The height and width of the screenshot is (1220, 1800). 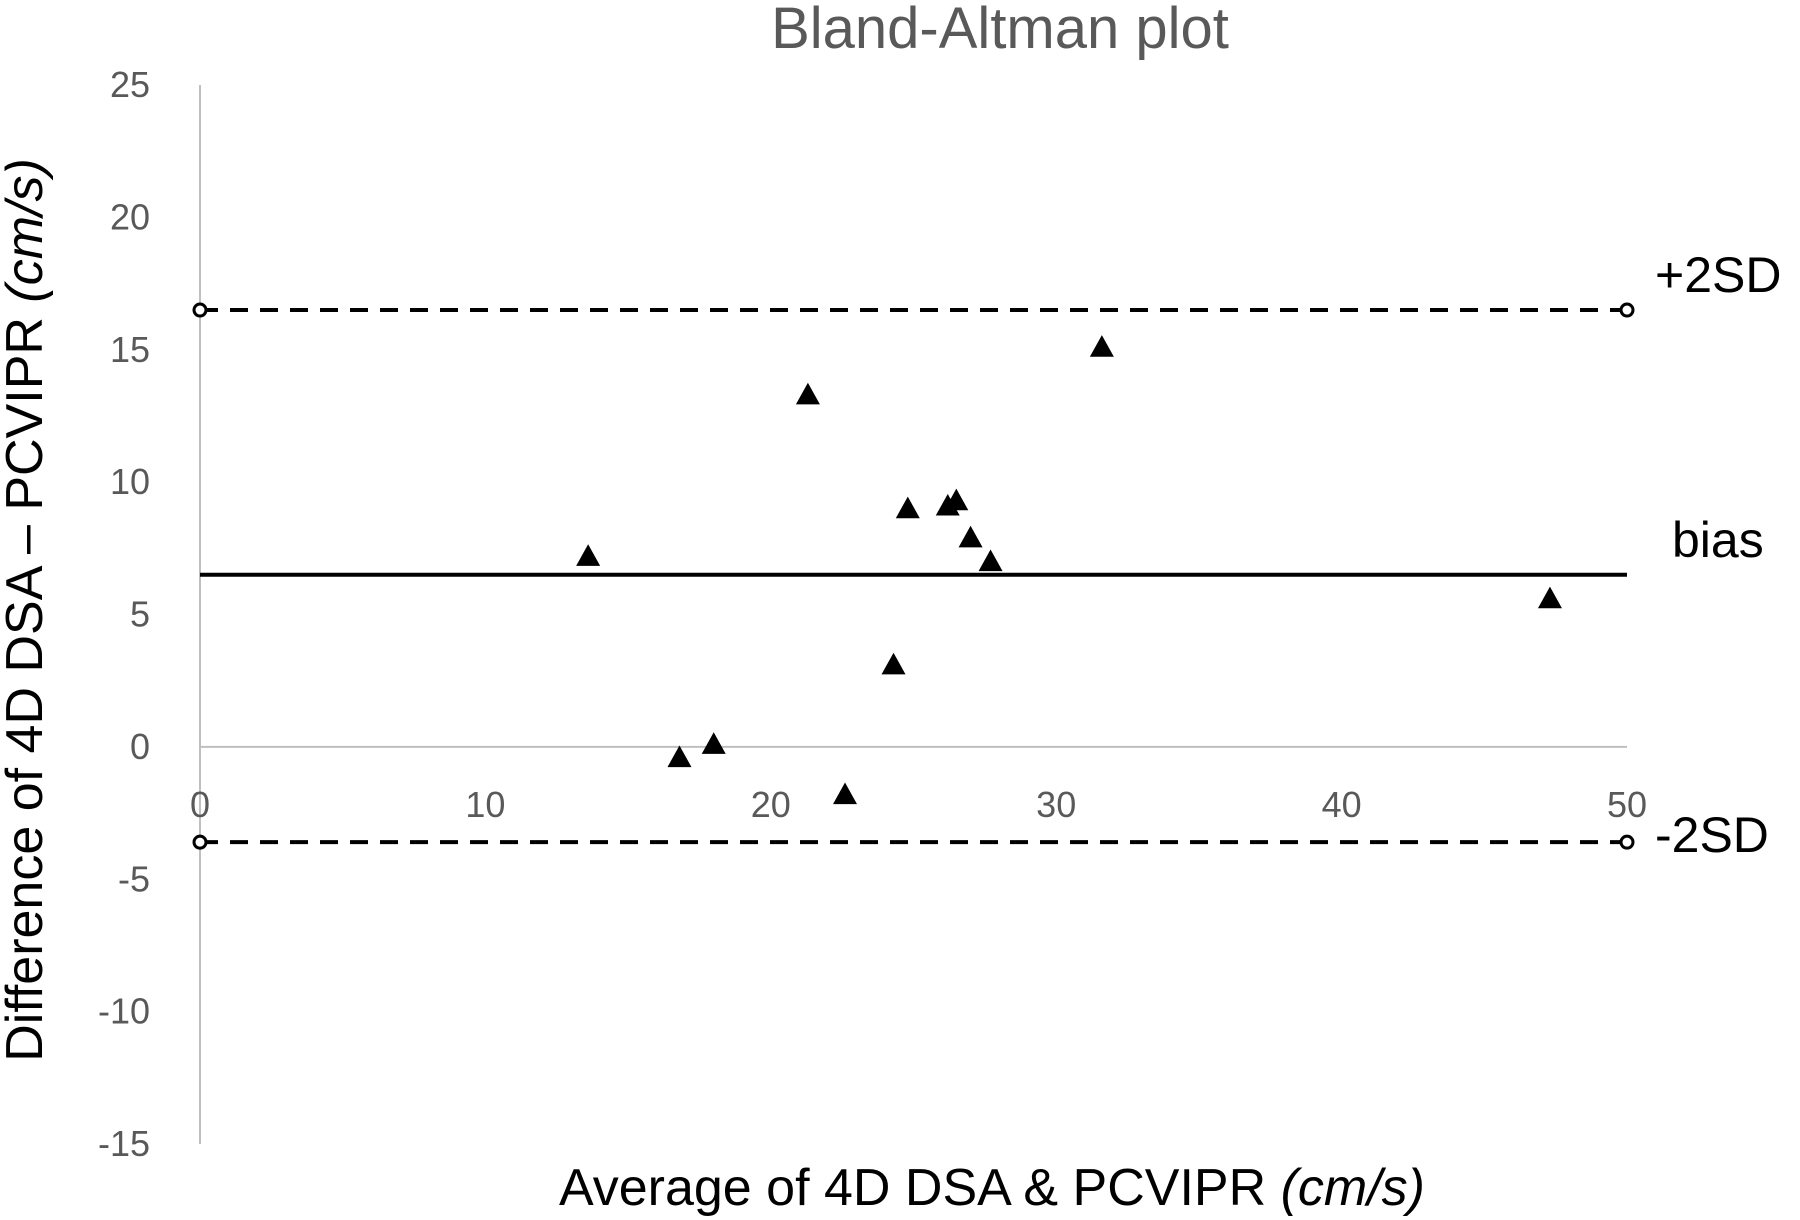 I want to click on chart-title: Bland-Altman plot, so click(x=1000, y=30).